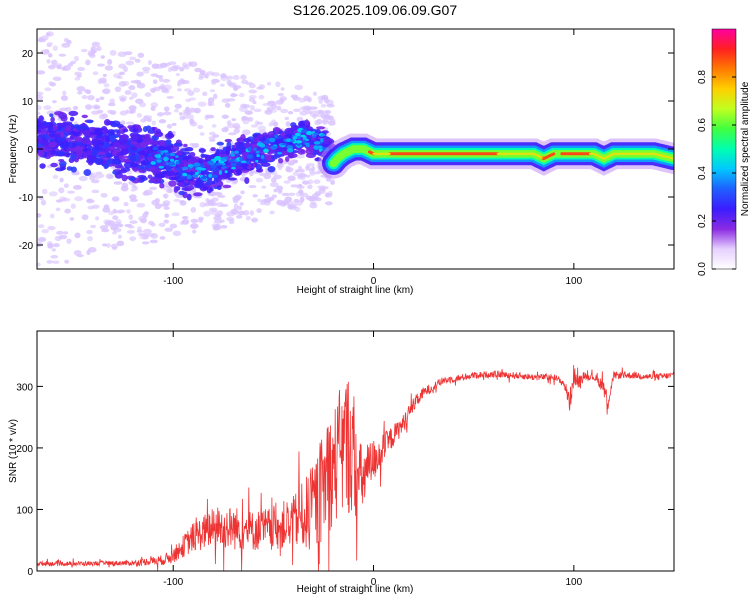  Describe the element at coordinates (702, 269) in the screenshot. I see `colorbar-tick-label: 0.0` at that location.